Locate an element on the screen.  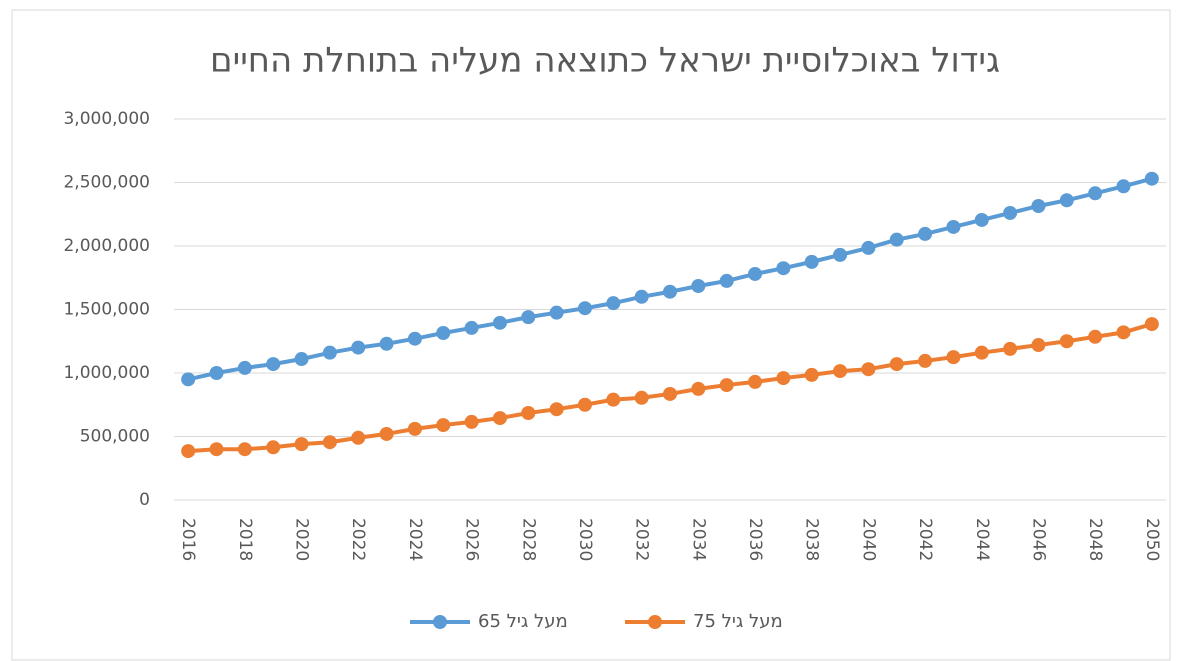
x-tick-label: 2036 is located at coordinates (755, 539).